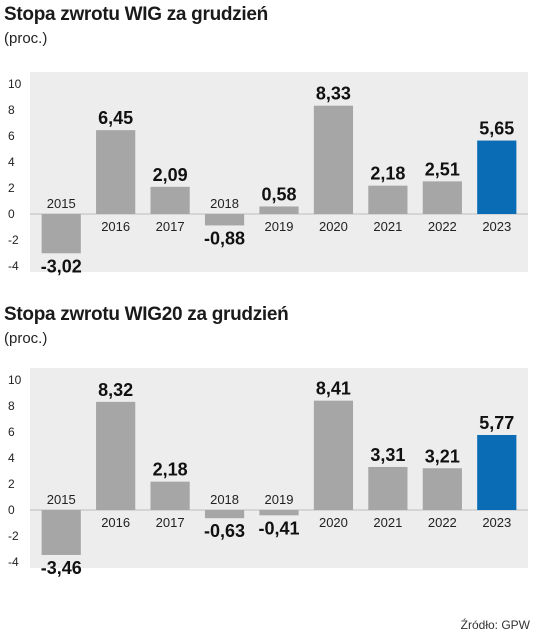 The height and width of the screenshot is (638, 536). What do you see at coordinates (11, 162) in the screenshot?
I see `chart-1-ytick-label: 4` at bounding box center [11, 162].